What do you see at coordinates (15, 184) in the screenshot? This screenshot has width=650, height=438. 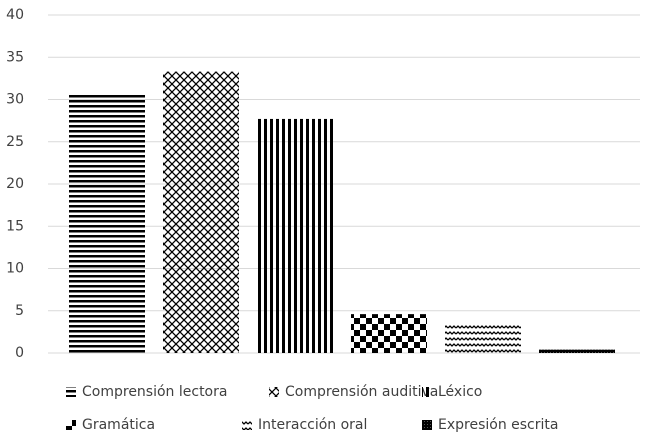 I see `y-tick-label: 20` at bounding box center [15, 184].